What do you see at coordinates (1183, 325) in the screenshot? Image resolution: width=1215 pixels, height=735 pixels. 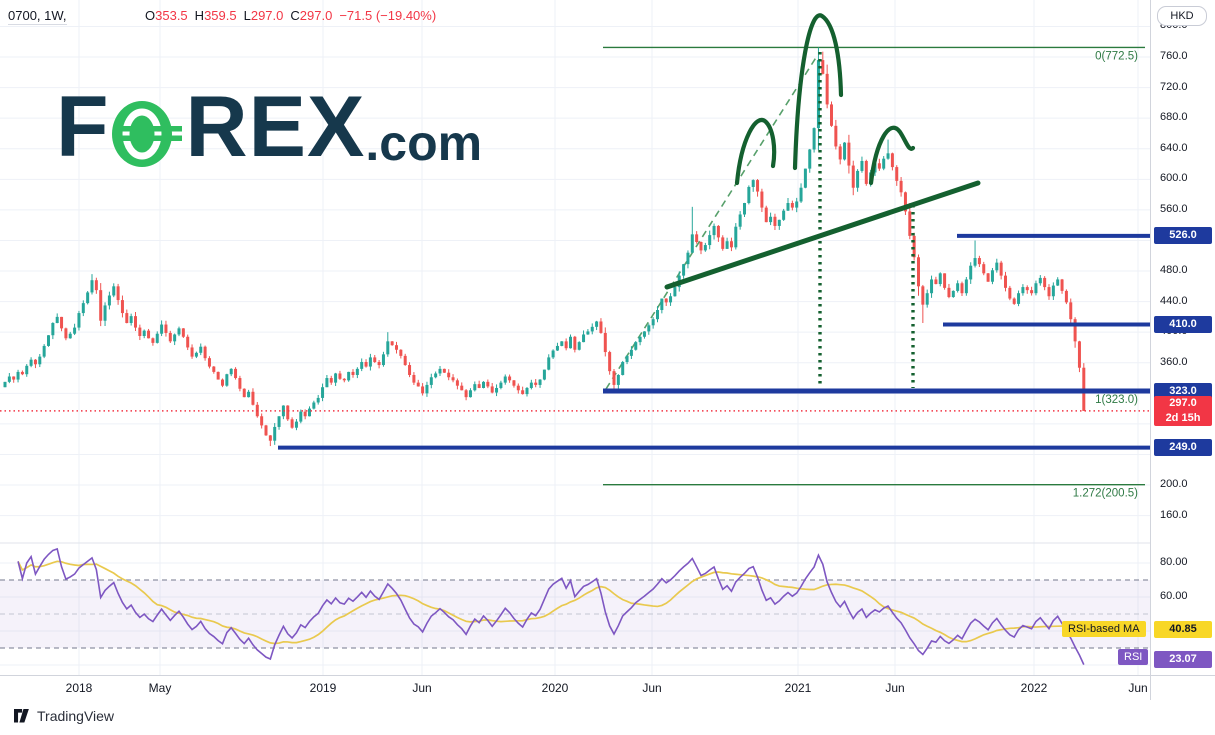 I see `level-price-badge: 410.0` at bounding box center [1183, 325].